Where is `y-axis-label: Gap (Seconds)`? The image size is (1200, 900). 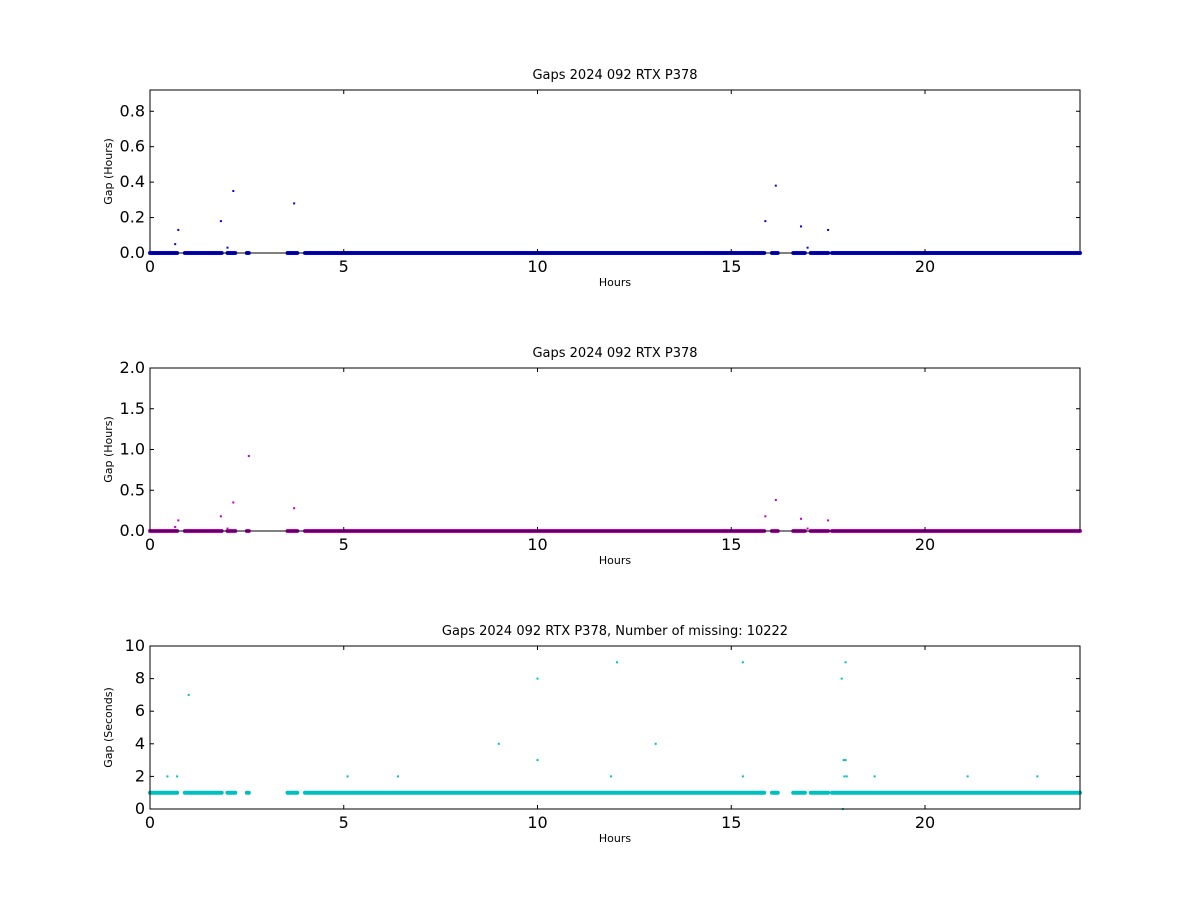 y-axis-label: Gap (Seconds) is located at coordinates (108, 727).